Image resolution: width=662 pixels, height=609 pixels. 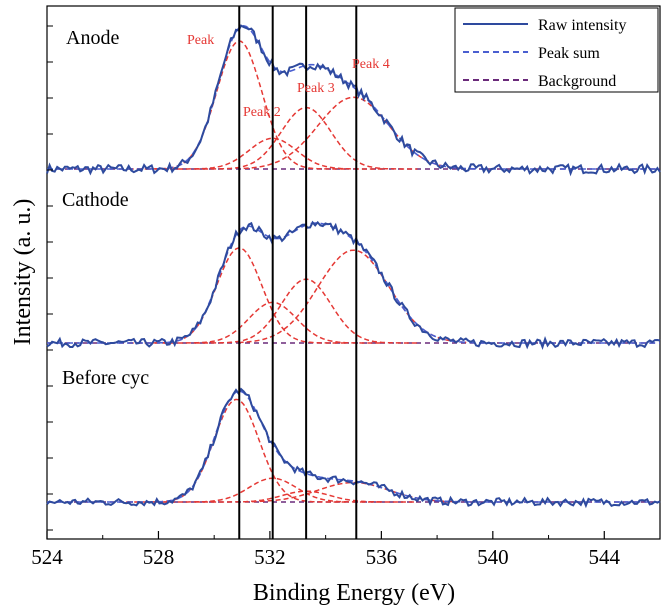 I want to click on x-tick-label-6: 544, so click(x=605, y=557).